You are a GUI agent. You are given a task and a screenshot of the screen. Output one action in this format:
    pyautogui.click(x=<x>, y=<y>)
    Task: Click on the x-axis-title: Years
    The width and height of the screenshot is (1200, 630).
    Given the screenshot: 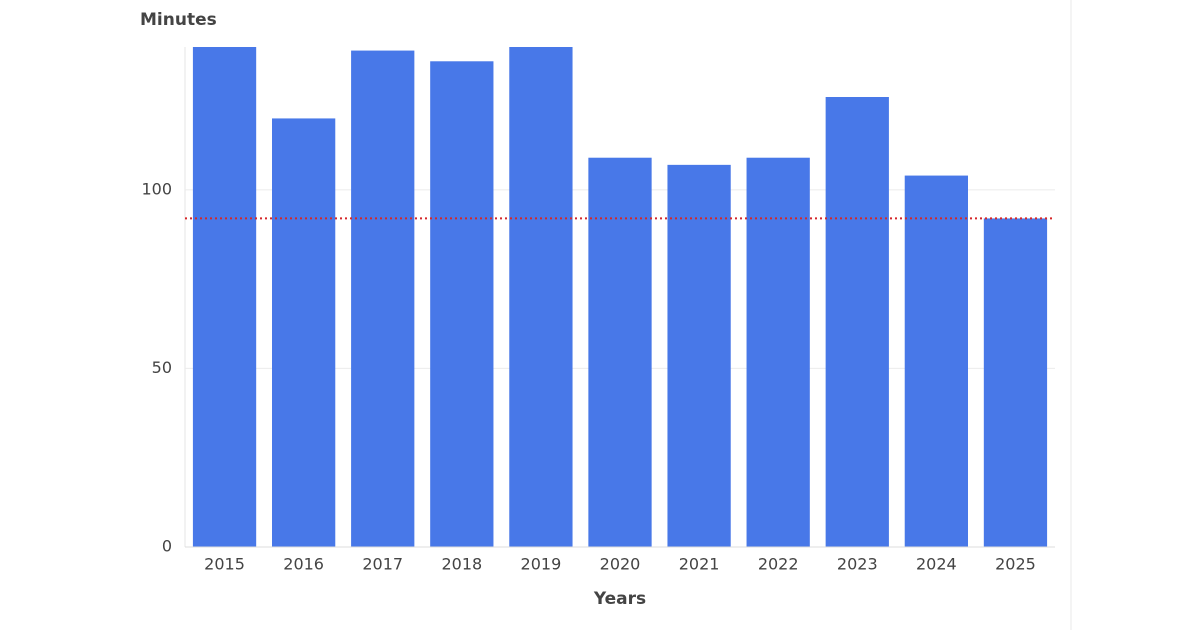 What is the action you would take?
    pyautogui.click(x=619, y=599)
    